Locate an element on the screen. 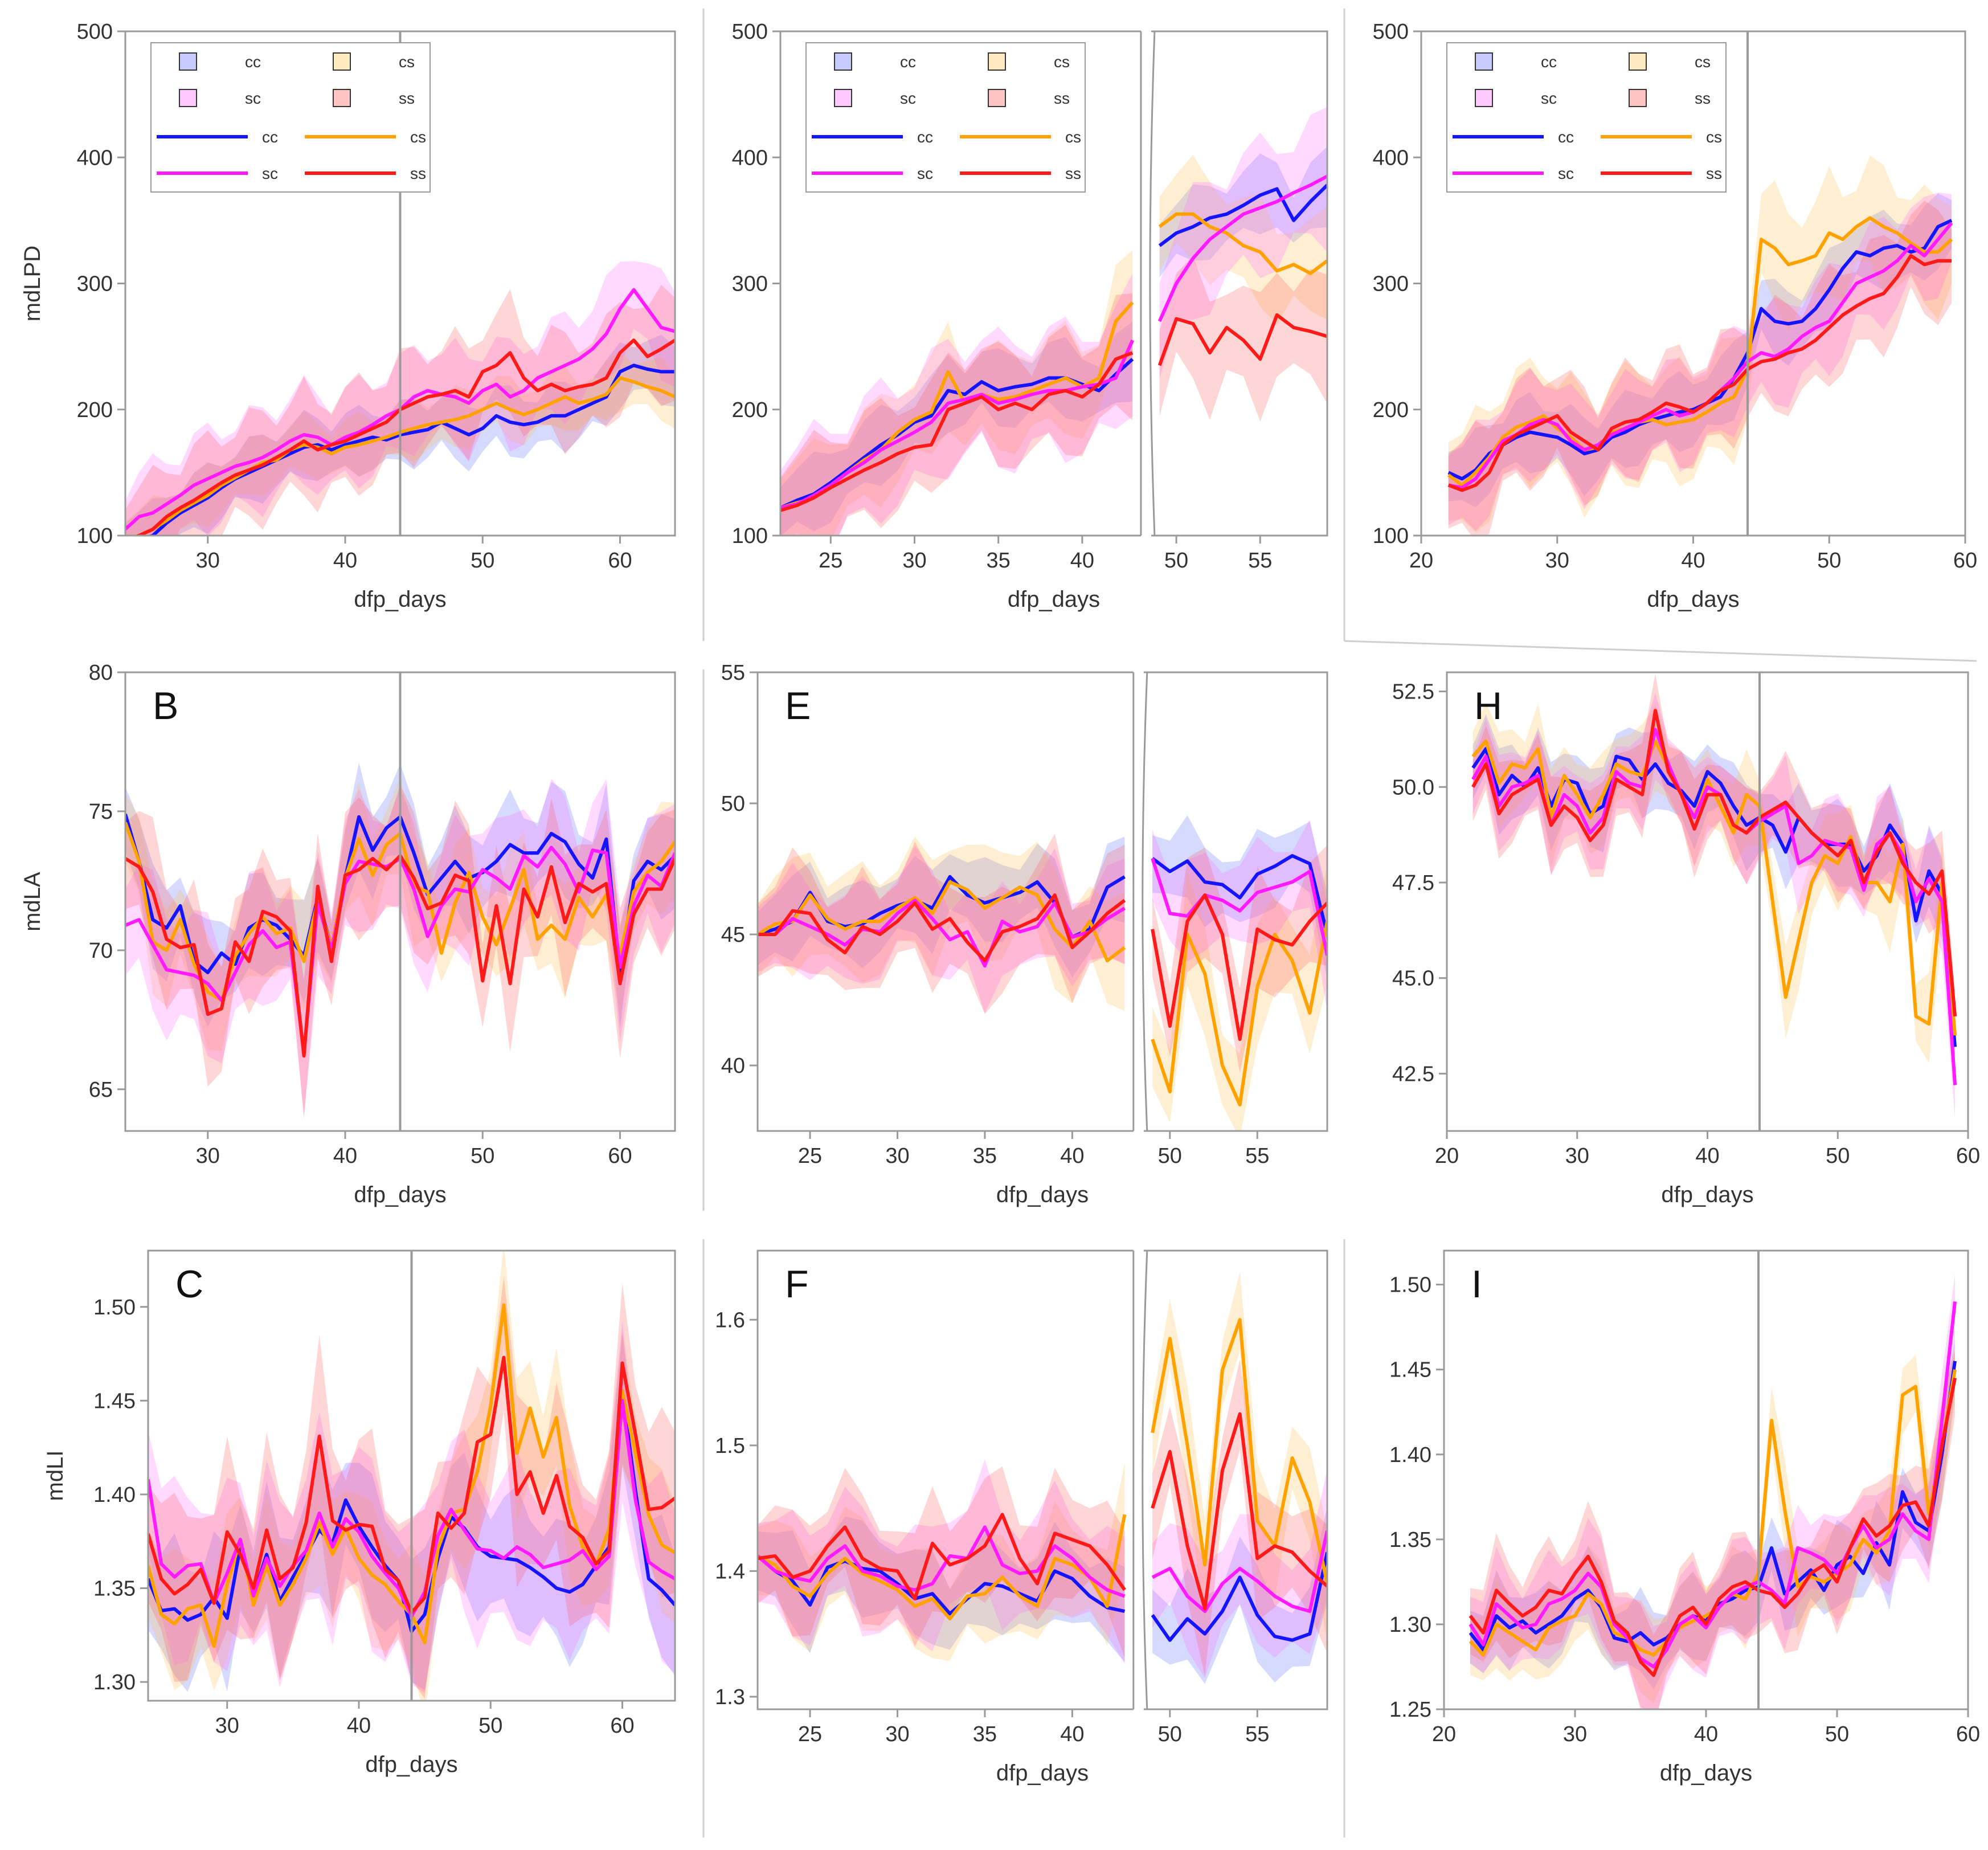 This screenshot has height=1850, width=1988. bands is located at coordinates (1712, 1492).